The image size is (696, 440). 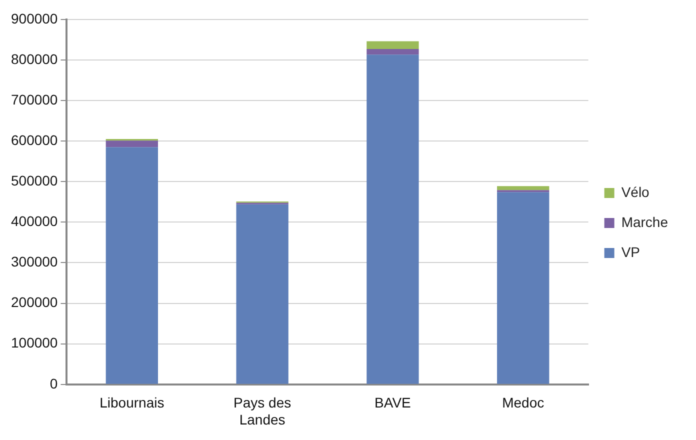 I want to click on x-tick-label: Pays des Landes, so click(x=263, y=411).